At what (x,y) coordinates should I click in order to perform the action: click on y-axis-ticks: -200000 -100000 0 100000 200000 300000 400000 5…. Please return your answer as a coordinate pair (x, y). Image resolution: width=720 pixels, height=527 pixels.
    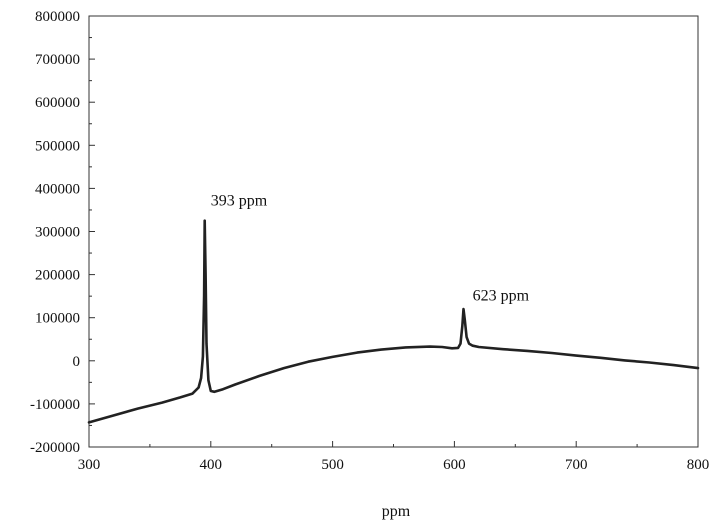
    Looking at the image, I should click on (62, 232).